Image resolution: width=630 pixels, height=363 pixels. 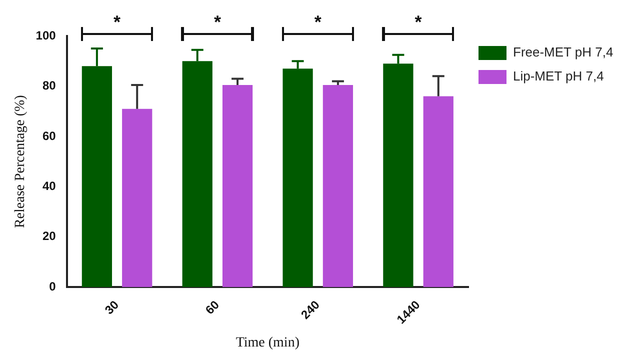 I want to click on x-axis-title: Time (min), so click(x=268, y=342).